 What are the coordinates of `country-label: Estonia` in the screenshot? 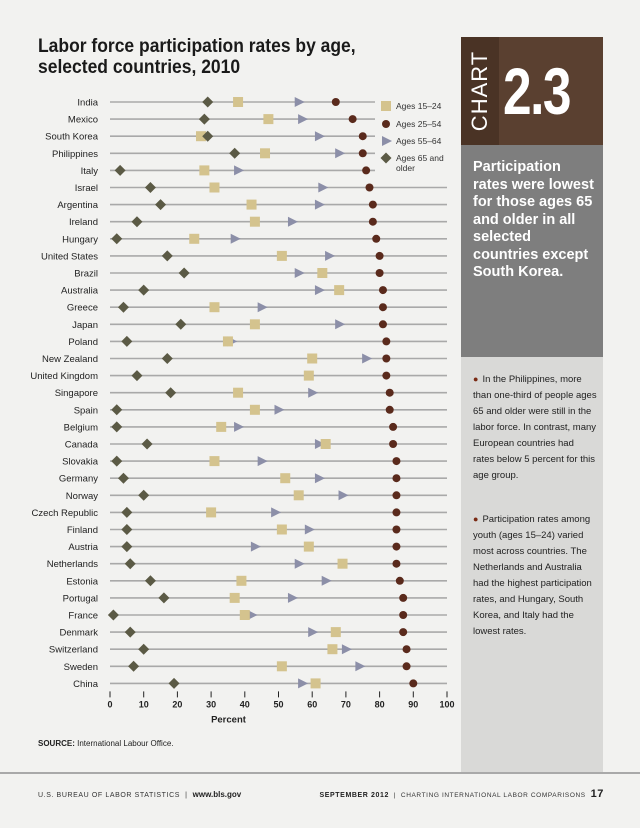 It's located at (82, 581).